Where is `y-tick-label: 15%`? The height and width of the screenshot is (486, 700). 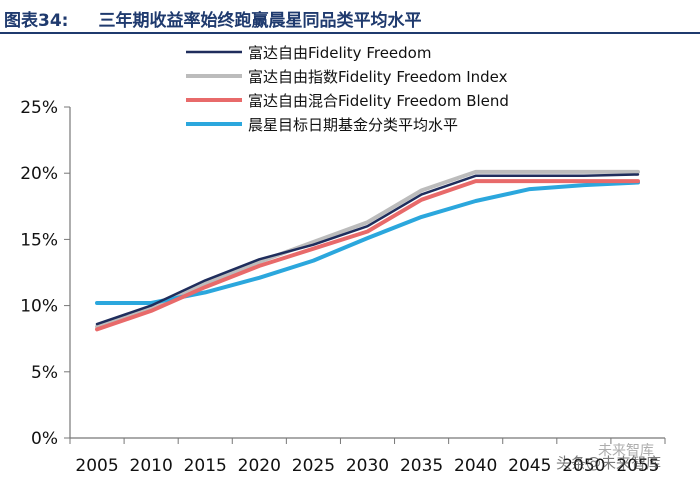
y-tick-label: 15% is located at coordinates (39, 240).